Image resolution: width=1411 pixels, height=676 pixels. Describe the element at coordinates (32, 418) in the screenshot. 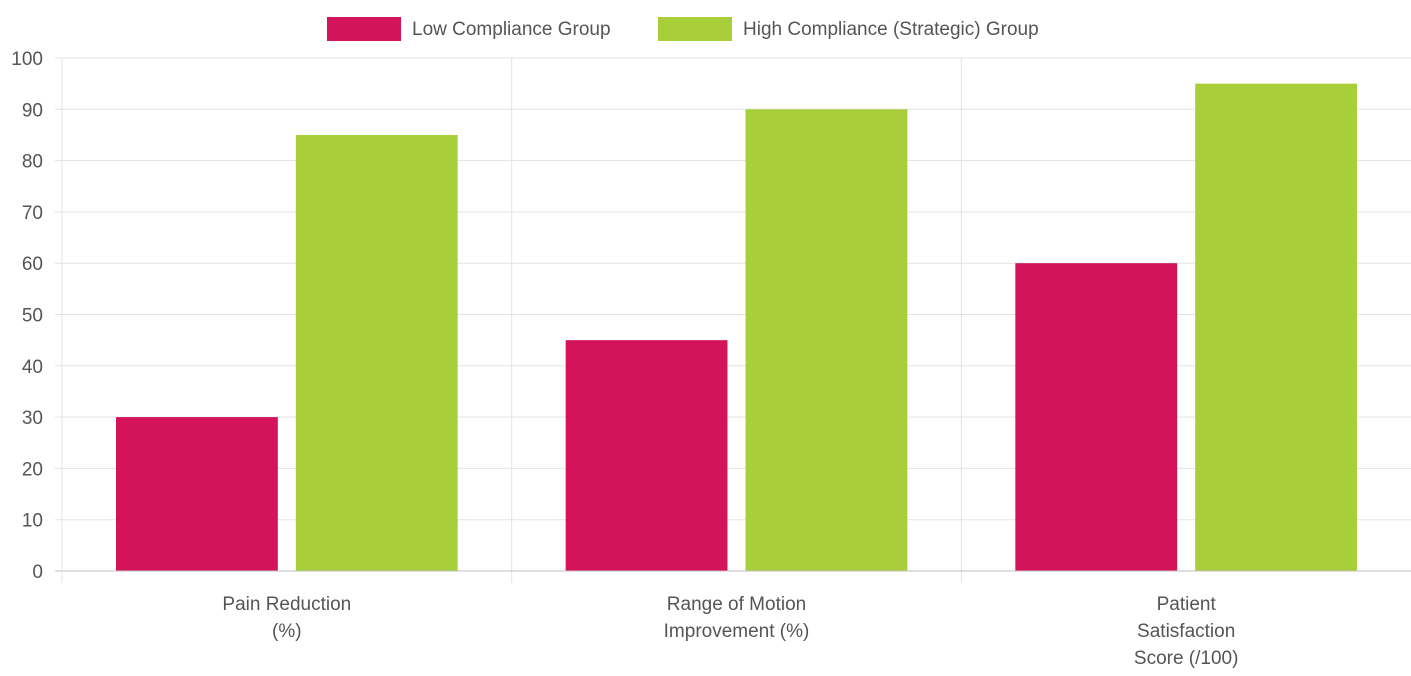

I see `y-tick-label: 30` at that location.